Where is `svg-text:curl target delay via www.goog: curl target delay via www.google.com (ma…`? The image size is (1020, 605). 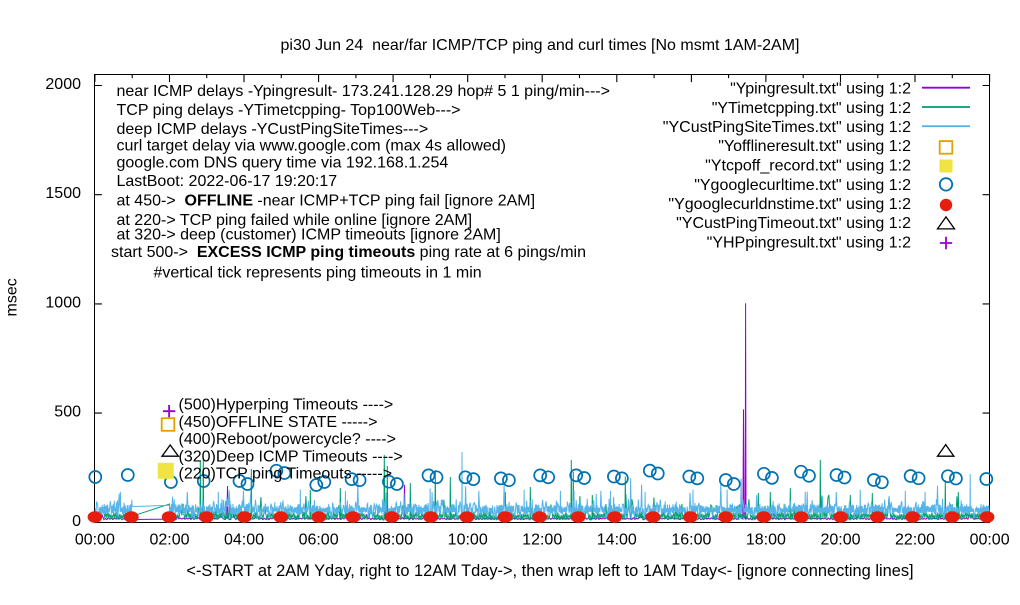 svg-text:curl target delay via www.goog: curl target delay via www.google.com (ma… is located at coordinates (312, 146).